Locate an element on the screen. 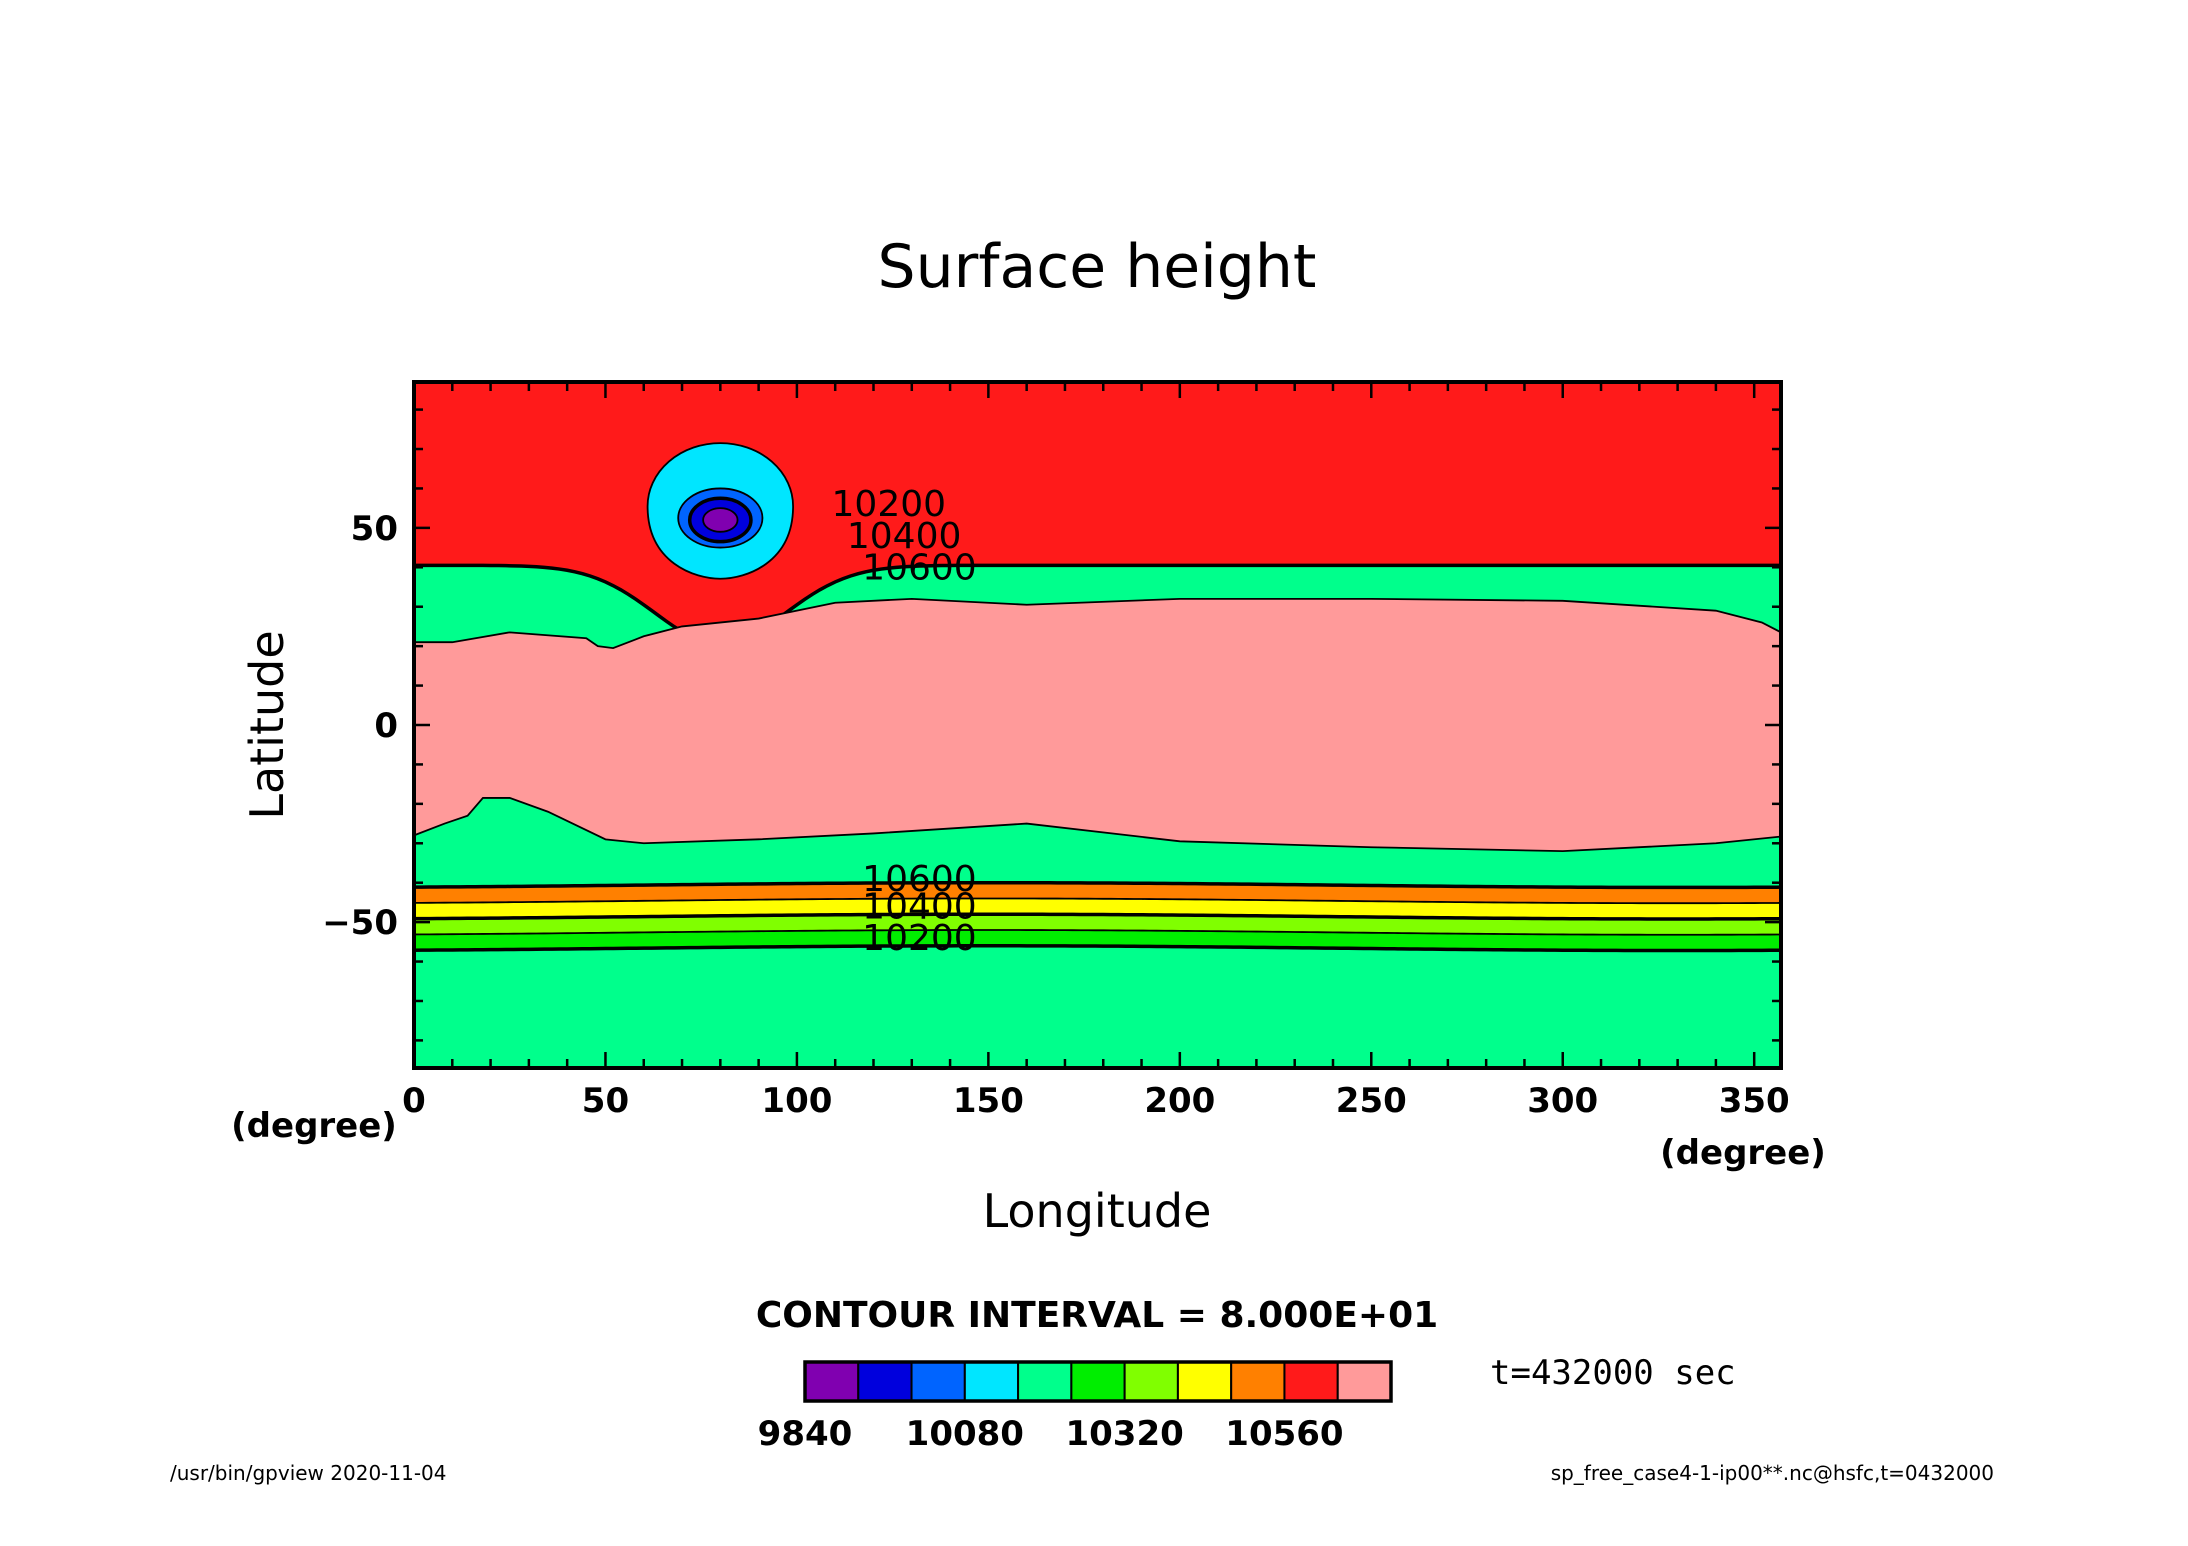  y-tick-label: 50 is located at coordinates (374, 529).